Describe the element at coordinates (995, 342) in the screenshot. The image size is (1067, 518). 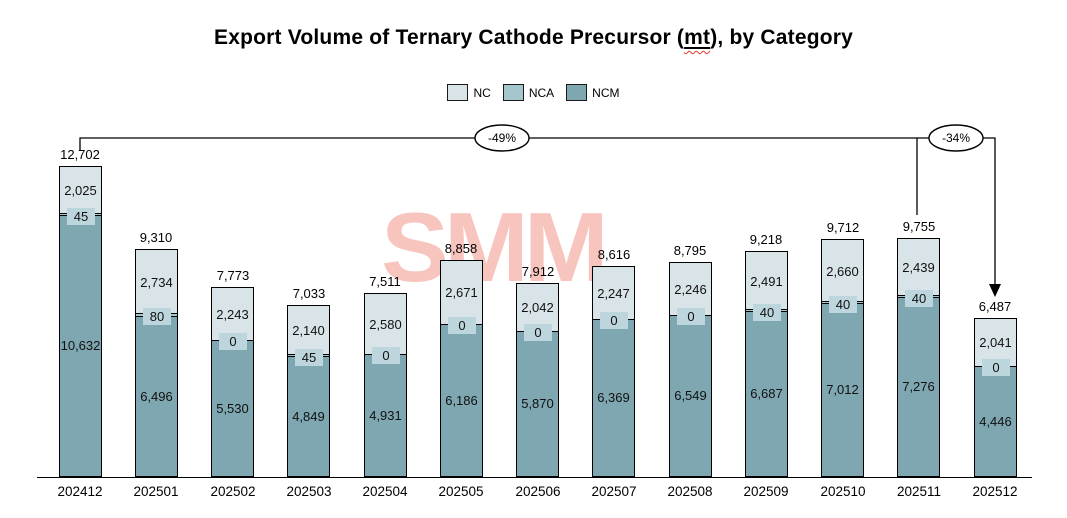
I see `label-nc-202512: 2,041` at that location.